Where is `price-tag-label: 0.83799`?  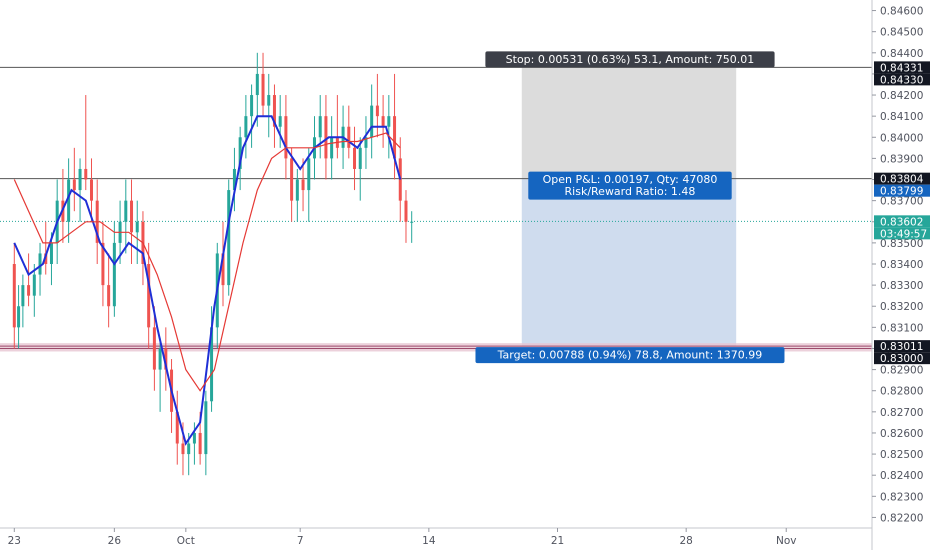 price-tag-label: 0.83799 is located at coordinates (901, 192).